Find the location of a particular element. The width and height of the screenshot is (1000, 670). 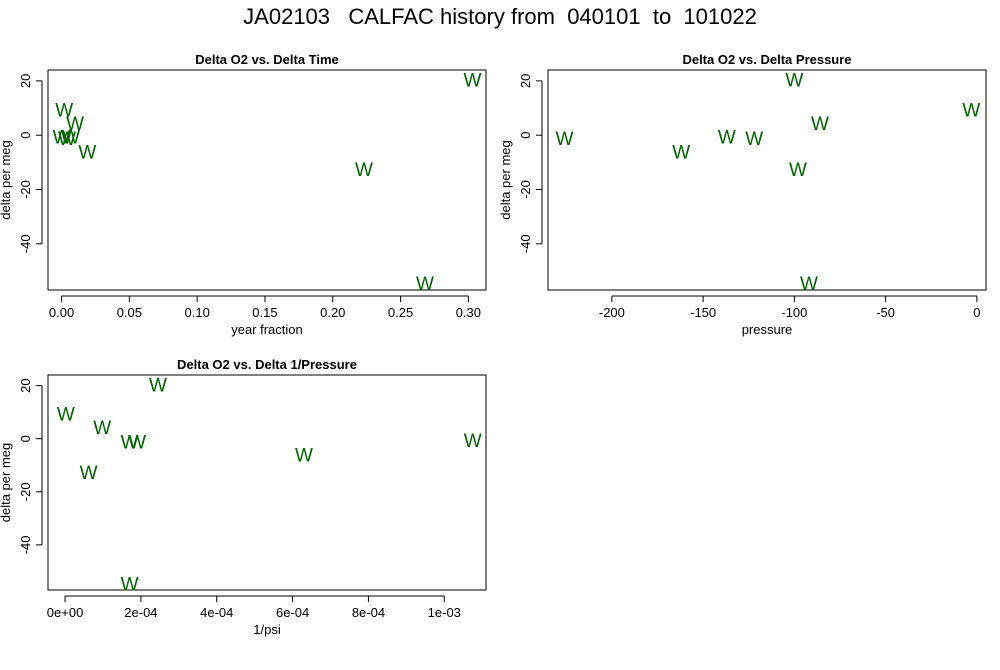

x-tick-label: -150 is located at coordinates (703, 312).